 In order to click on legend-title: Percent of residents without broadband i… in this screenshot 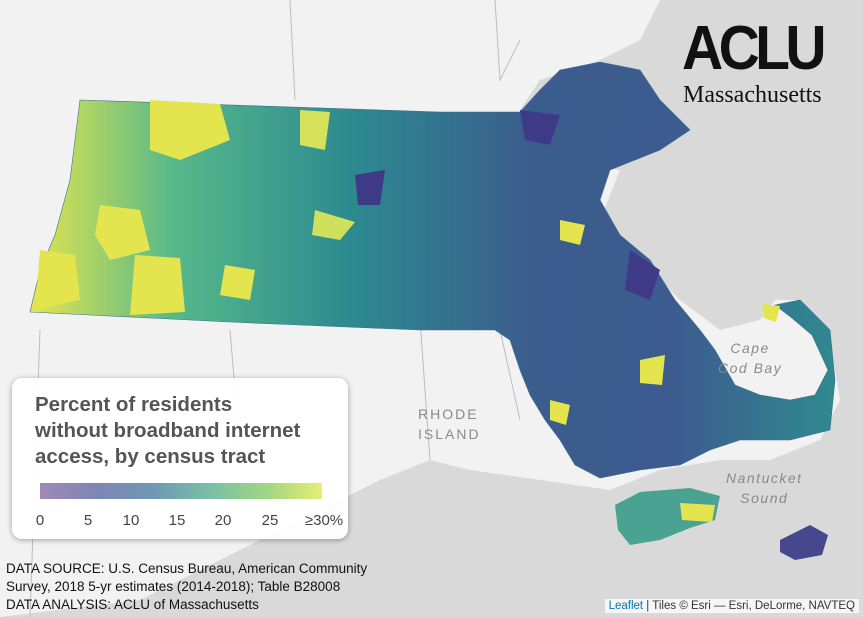, I will do `click(181, 431)`.